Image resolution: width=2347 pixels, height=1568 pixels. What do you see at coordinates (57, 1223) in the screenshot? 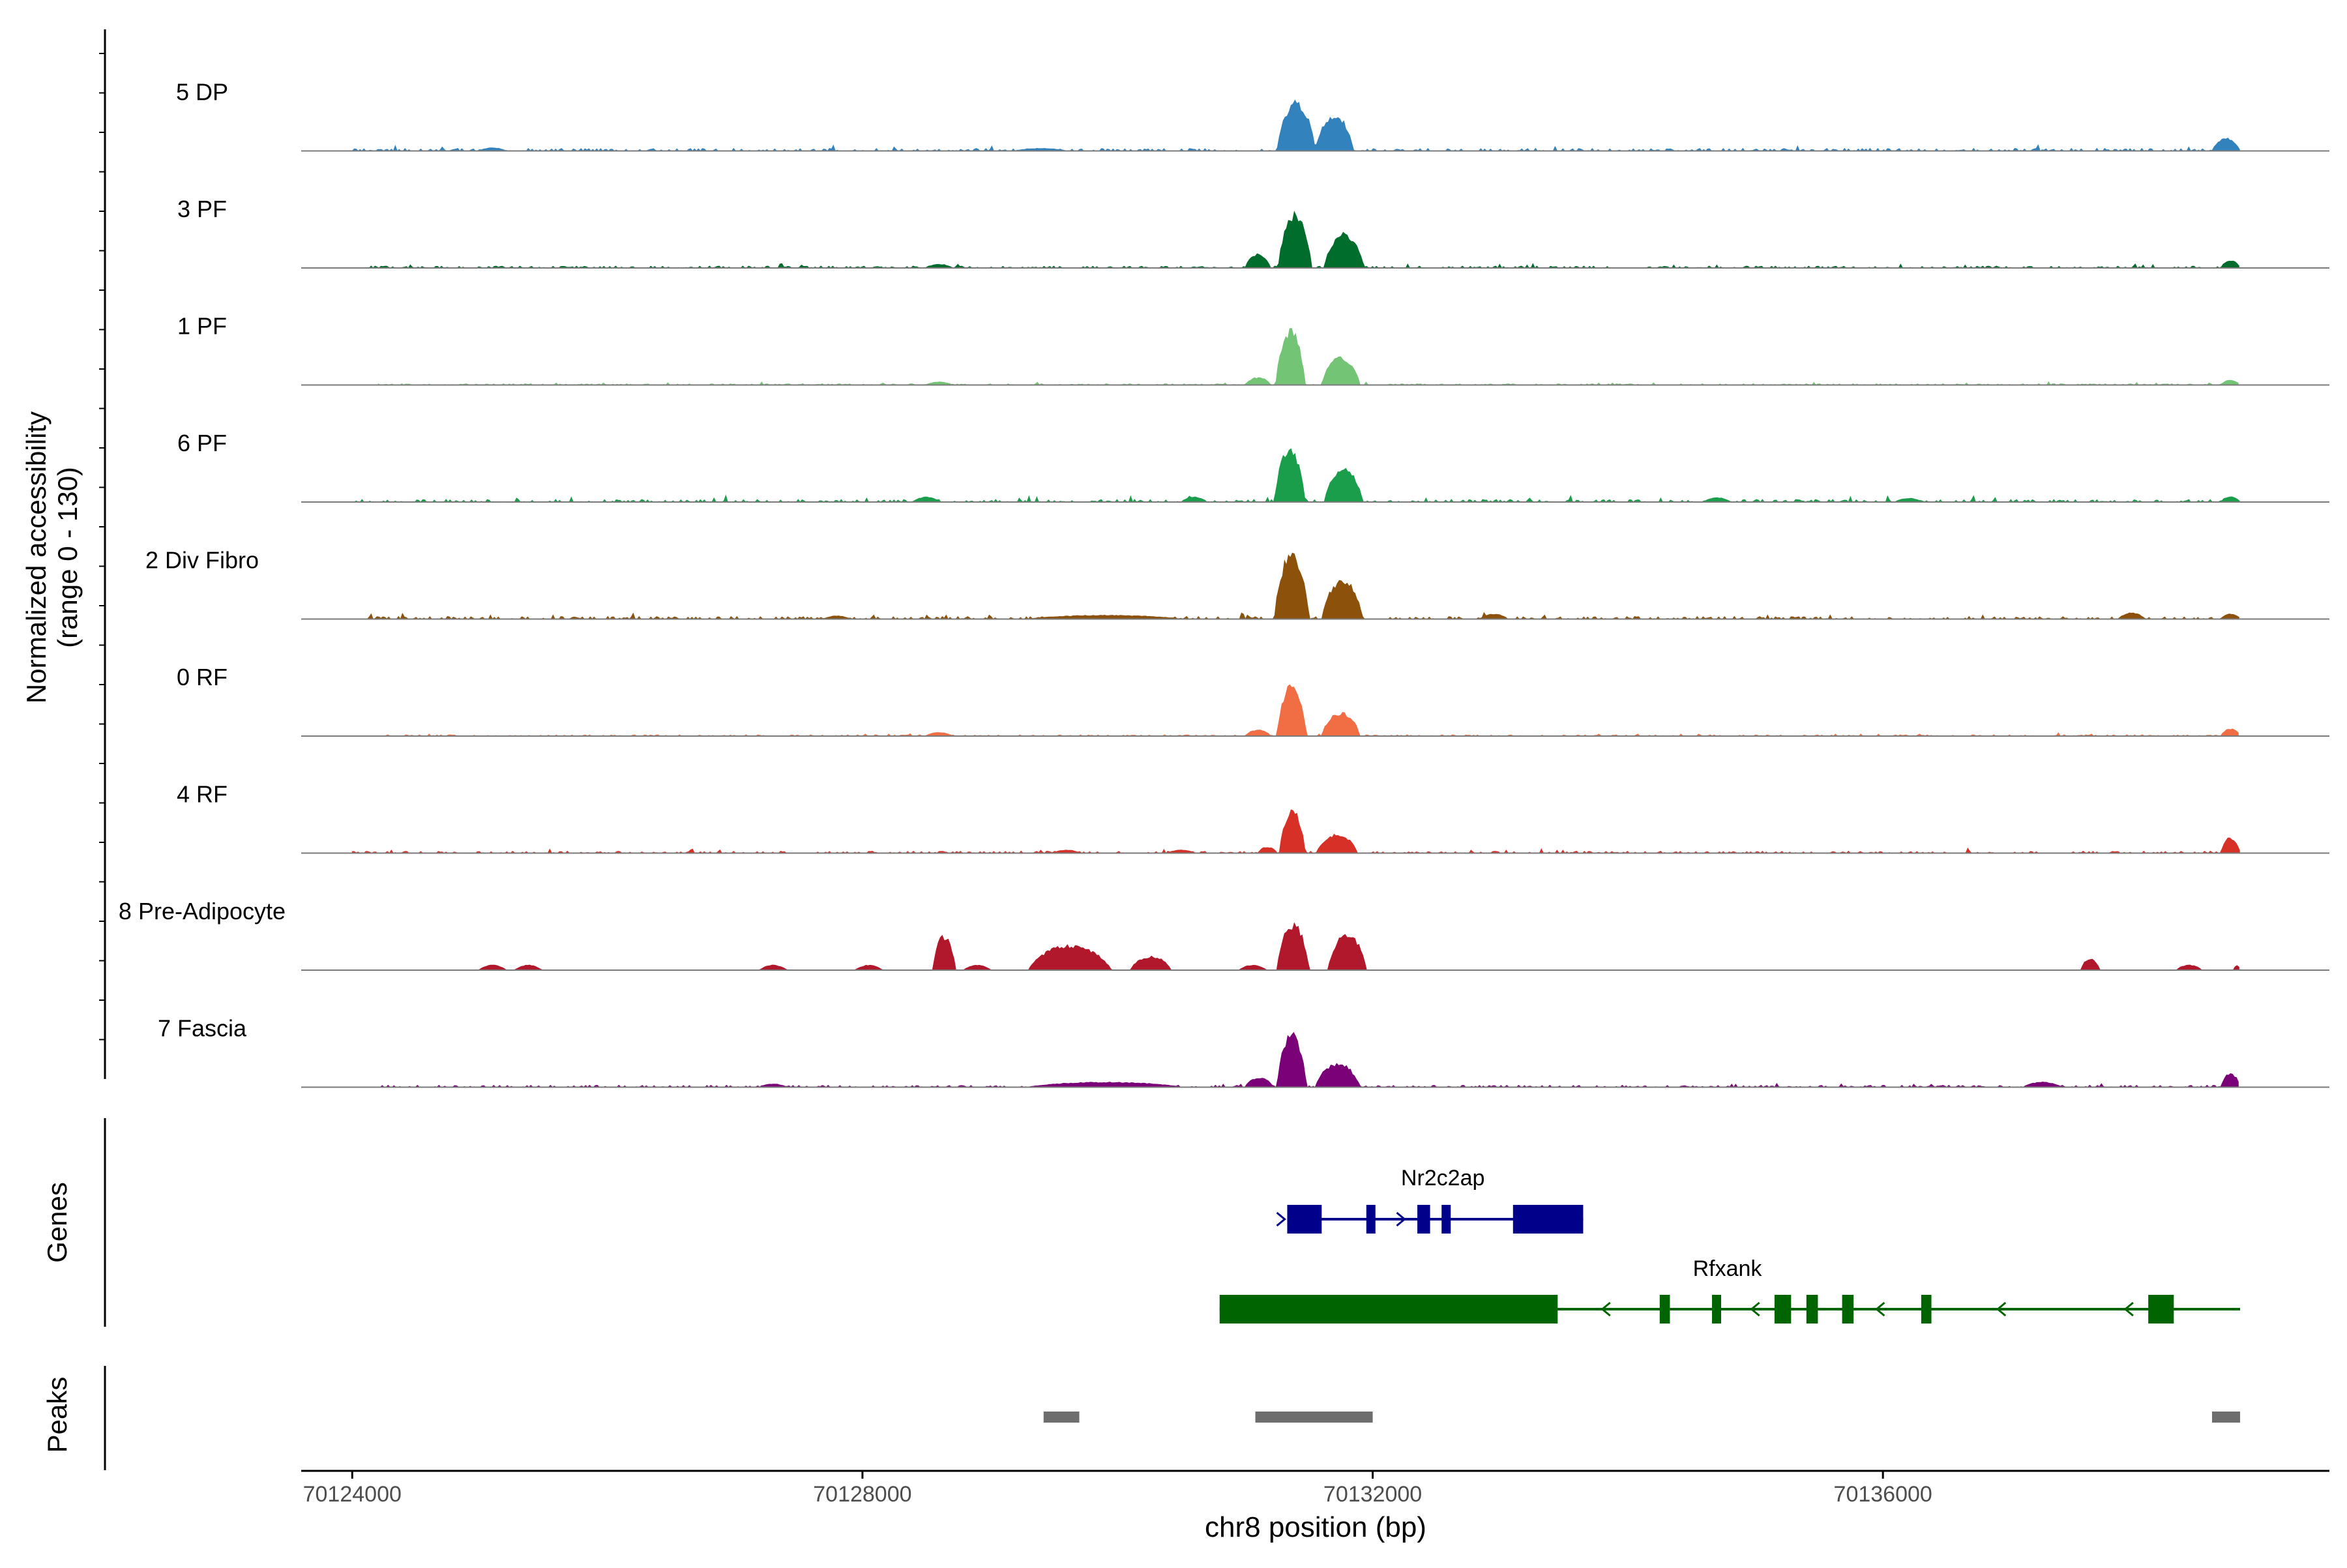
I see `genes-axis-title: Genes` at bounding box center [57, 1223].